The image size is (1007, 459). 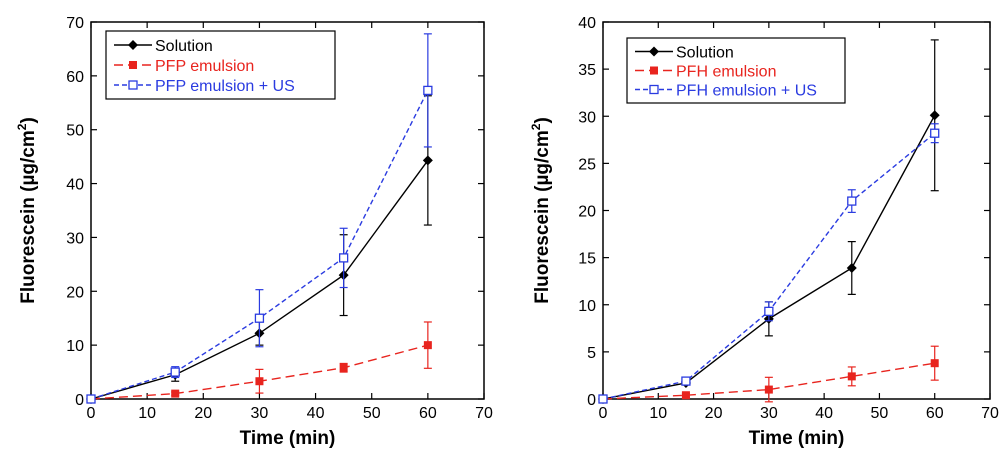 I want to click on legend-label: PFH emulsion + US, so click(x=746, y=91).